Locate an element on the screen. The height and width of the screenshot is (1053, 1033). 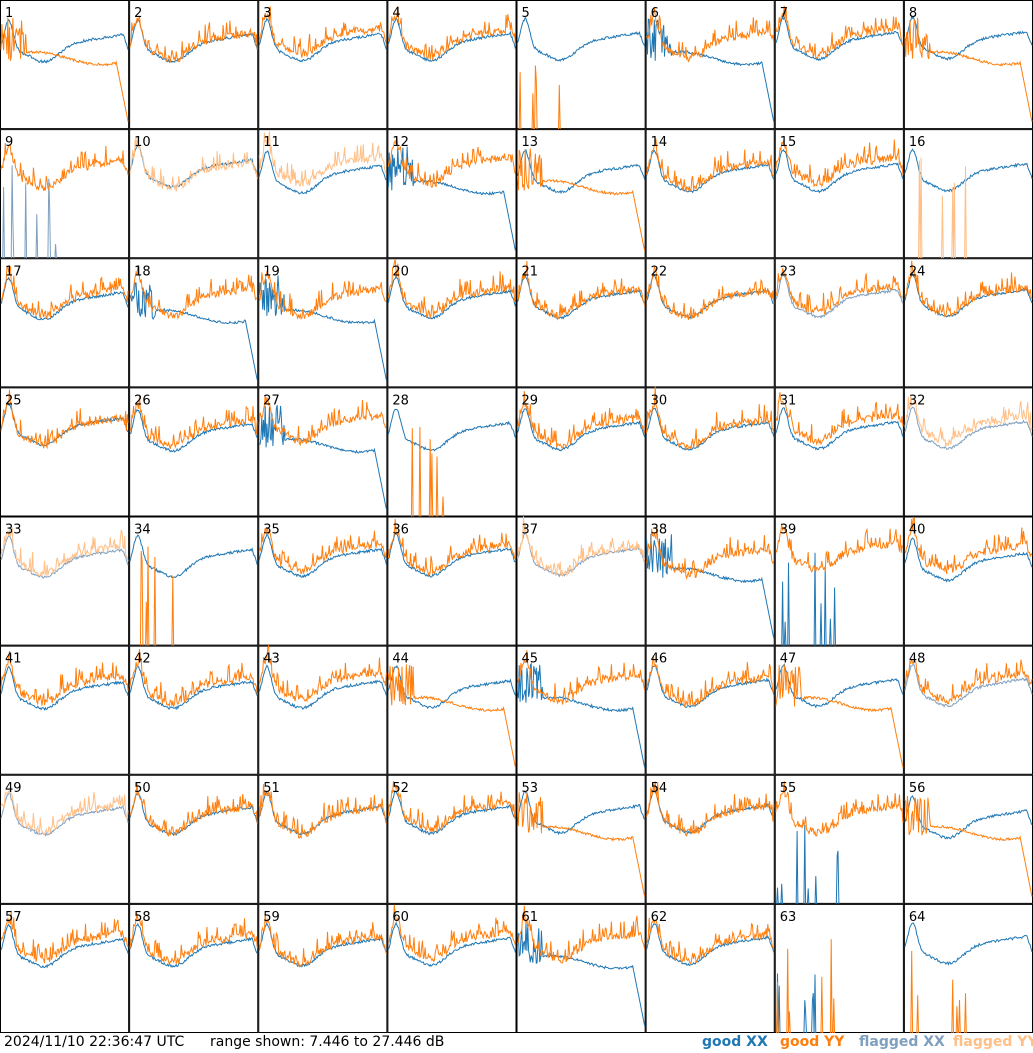
panel-46: 46 is located at coordinates (710, 710).